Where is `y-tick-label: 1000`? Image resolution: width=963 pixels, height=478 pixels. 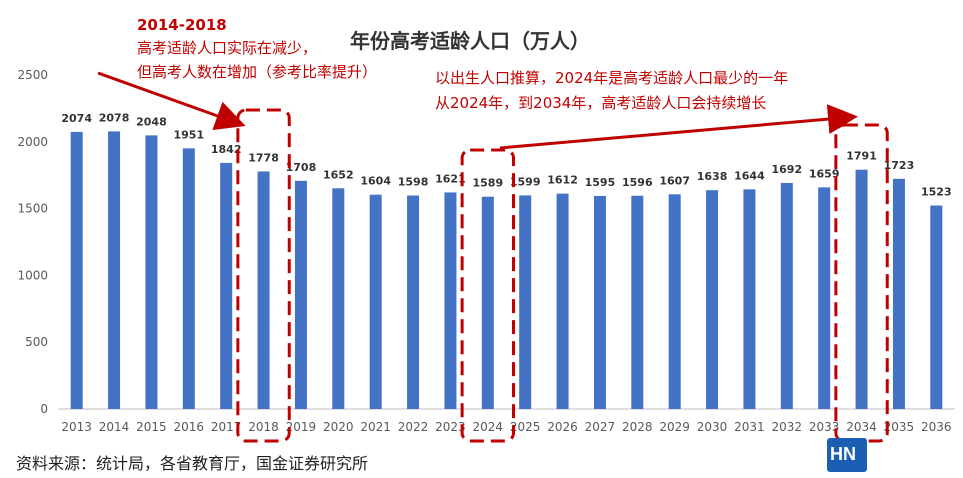
y-tick-label: 1000 is located at coordinates (32, 275).